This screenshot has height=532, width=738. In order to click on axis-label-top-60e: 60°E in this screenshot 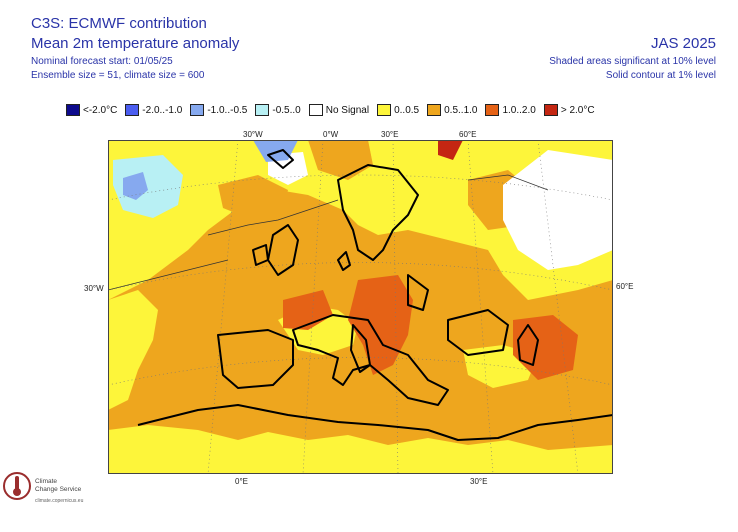, I will do `click(468, 134)`.